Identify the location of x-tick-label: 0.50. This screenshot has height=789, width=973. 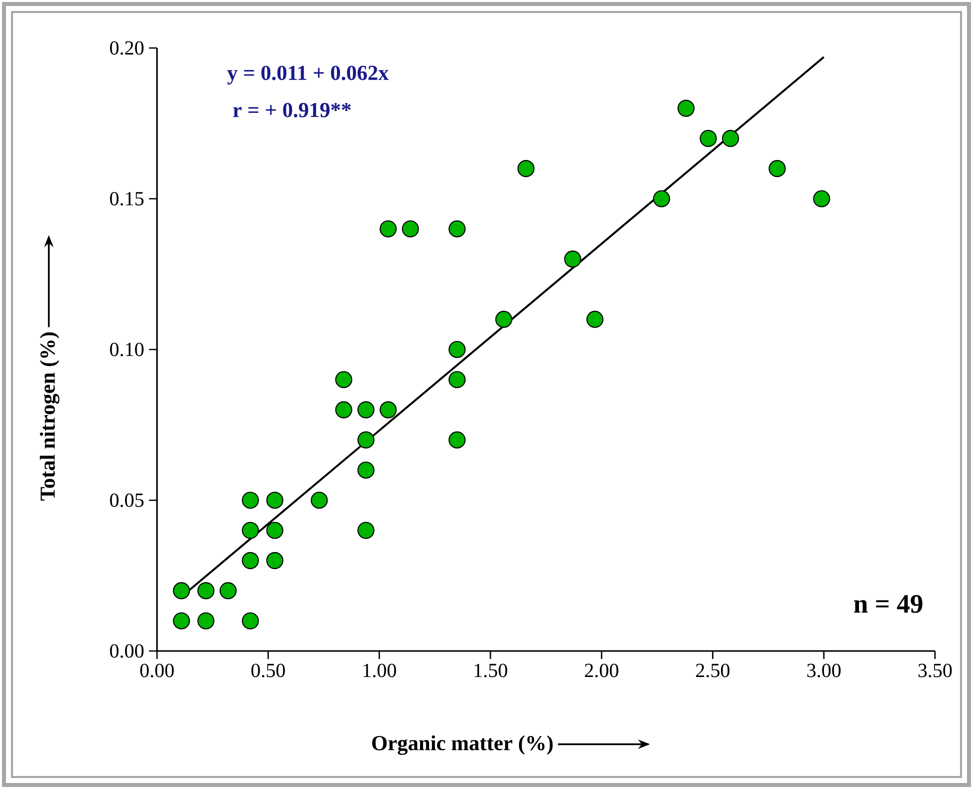
(268, 671).